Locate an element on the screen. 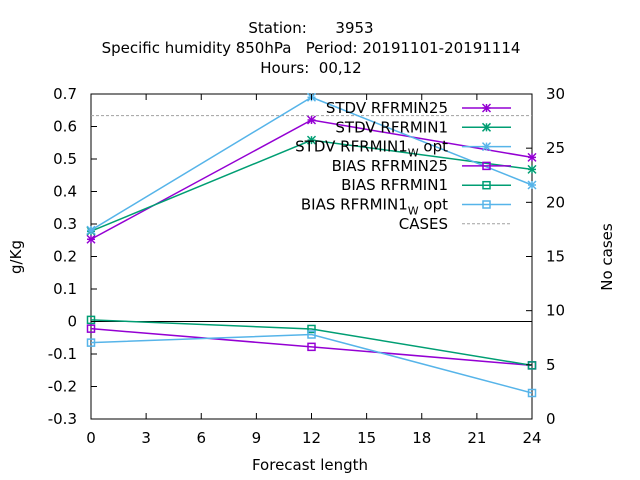 The image size is (640, 480). y-tick-label: -0.1 is located at coordinates (62, 354).